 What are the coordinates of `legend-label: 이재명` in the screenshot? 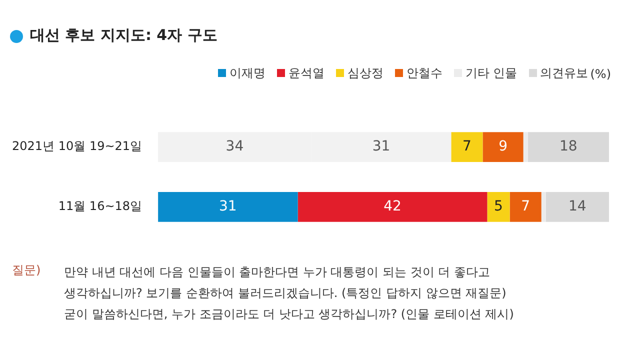 It's located at (247, 73).